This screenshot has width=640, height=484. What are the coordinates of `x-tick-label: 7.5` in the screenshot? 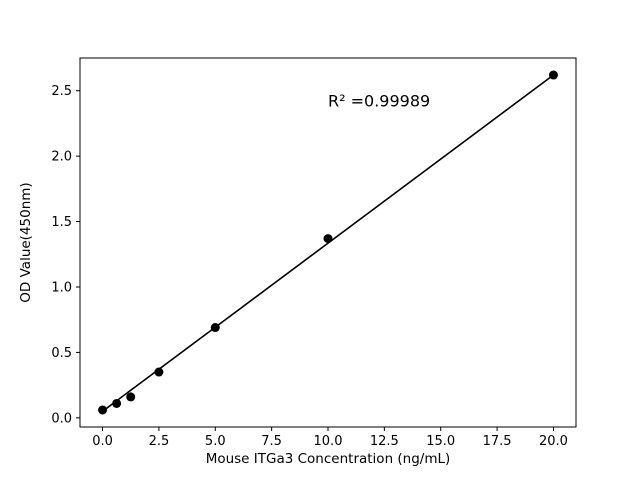 It's located at (271, 441).